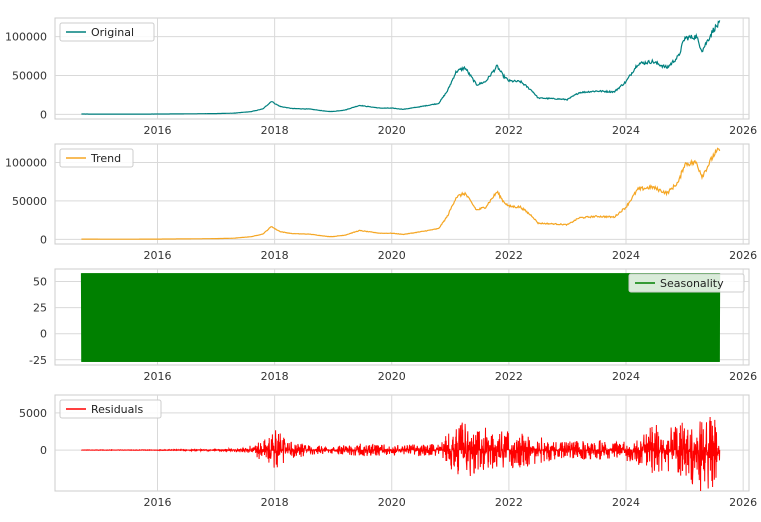 The width and height of the screenshot is (761, 522). I want to click on series-line-trend, so click(401, 193).